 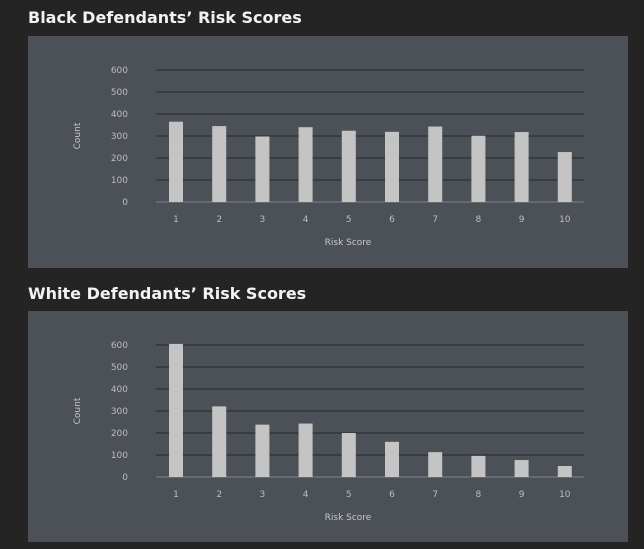 What do you see at coordinates (522, 220) in the screenshot?
I see `x-tick-label-black: 9` at bounding box center [522, 220].